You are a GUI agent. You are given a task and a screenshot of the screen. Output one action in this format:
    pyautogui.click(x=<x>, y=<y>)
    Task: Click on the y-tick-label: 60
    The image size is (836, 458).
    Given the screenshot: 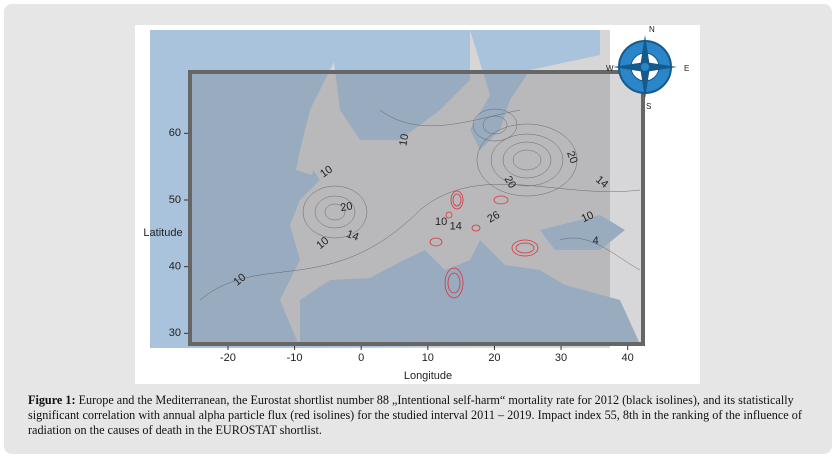 What is the action you would take?
    pyautogui.click(x=175, y=133)
    